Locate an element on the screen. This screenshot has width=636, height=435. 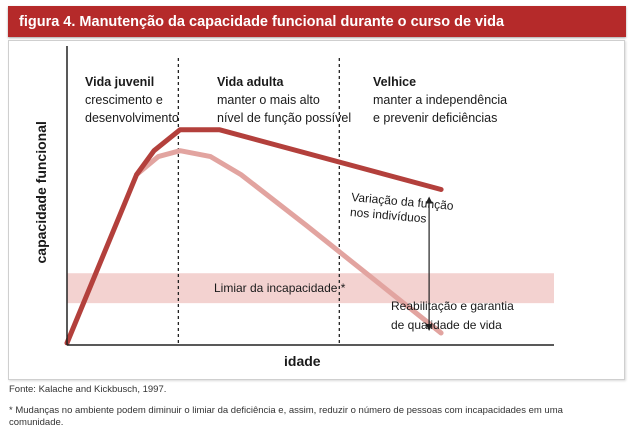
threshold-band is located at coordinates (310, 288).